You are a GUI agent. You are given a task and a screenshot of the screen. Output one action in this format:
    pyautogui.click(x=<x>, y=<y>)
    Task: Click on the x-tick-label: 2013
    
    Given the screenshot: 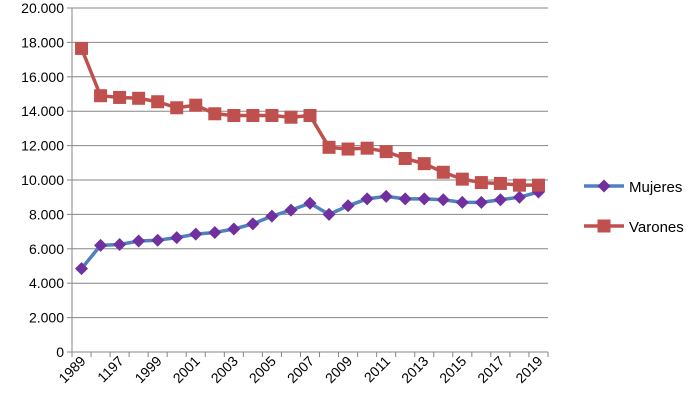 What is the action you would take?
    pyautogui.click(x=414, y=369)
    